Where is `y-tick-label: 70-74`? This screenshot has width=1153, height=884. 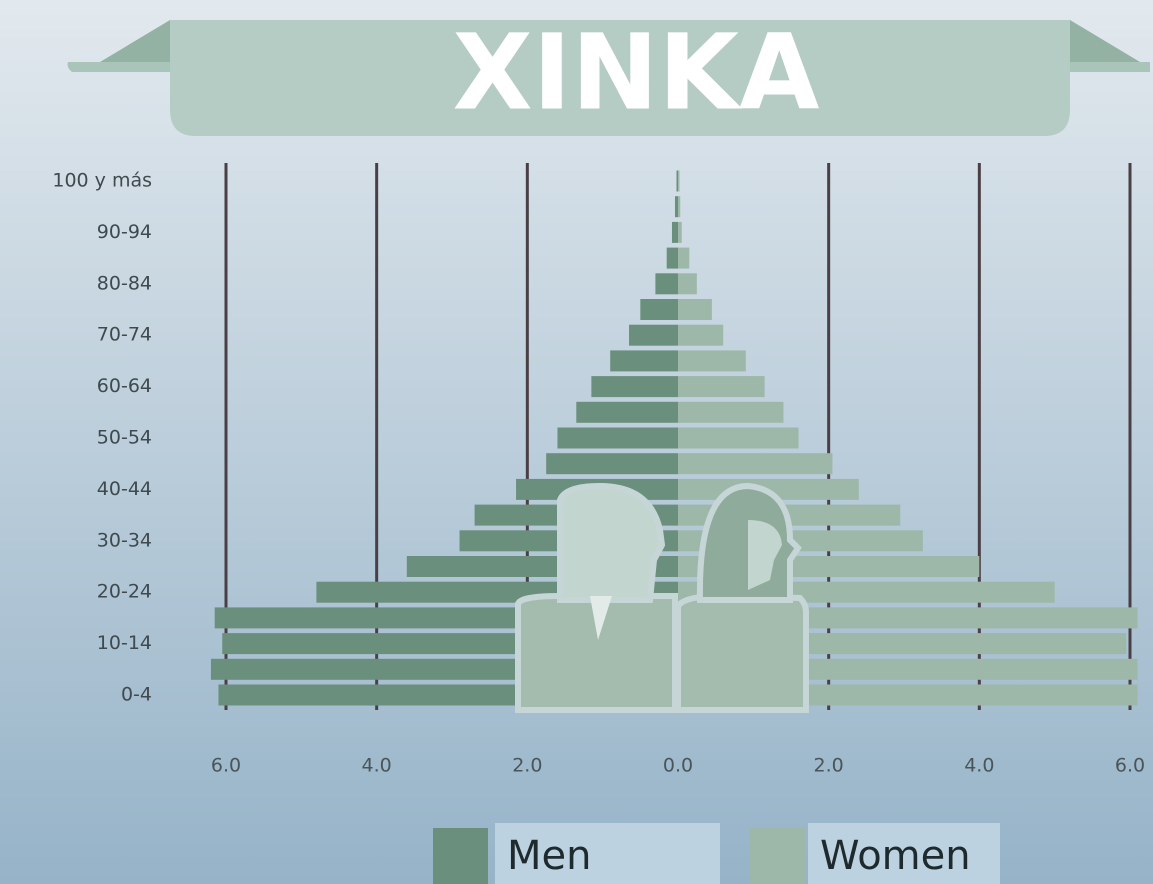 y-tick-label: 70-74 is located at coordinates (124, 335).